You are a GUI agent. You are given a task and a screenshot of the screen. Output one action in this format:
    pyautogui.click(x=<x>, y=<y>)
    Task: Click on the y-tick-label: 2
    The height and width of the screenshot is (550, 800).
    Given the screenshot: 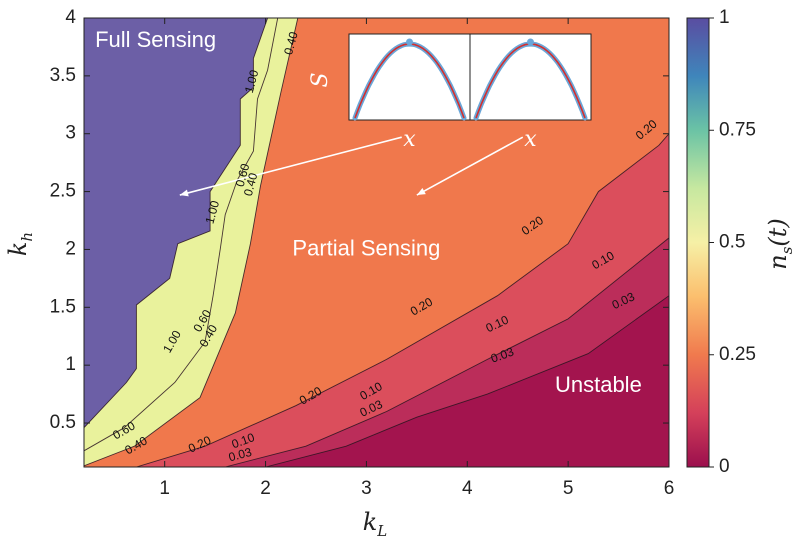 What is the action you would take?
    pyautogui.click(x=70, y=248)
    